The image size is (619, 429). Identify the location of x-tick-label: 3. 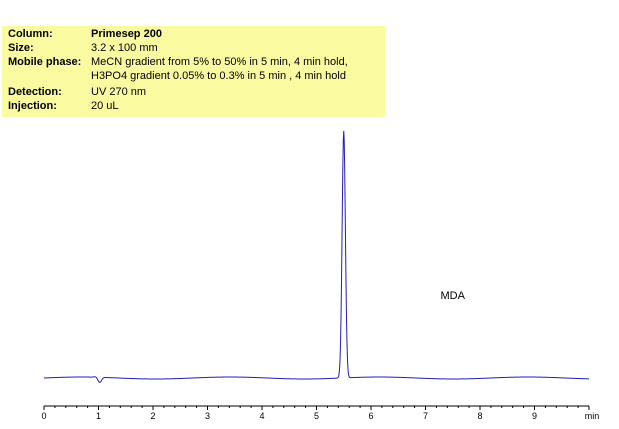
(207, 416).